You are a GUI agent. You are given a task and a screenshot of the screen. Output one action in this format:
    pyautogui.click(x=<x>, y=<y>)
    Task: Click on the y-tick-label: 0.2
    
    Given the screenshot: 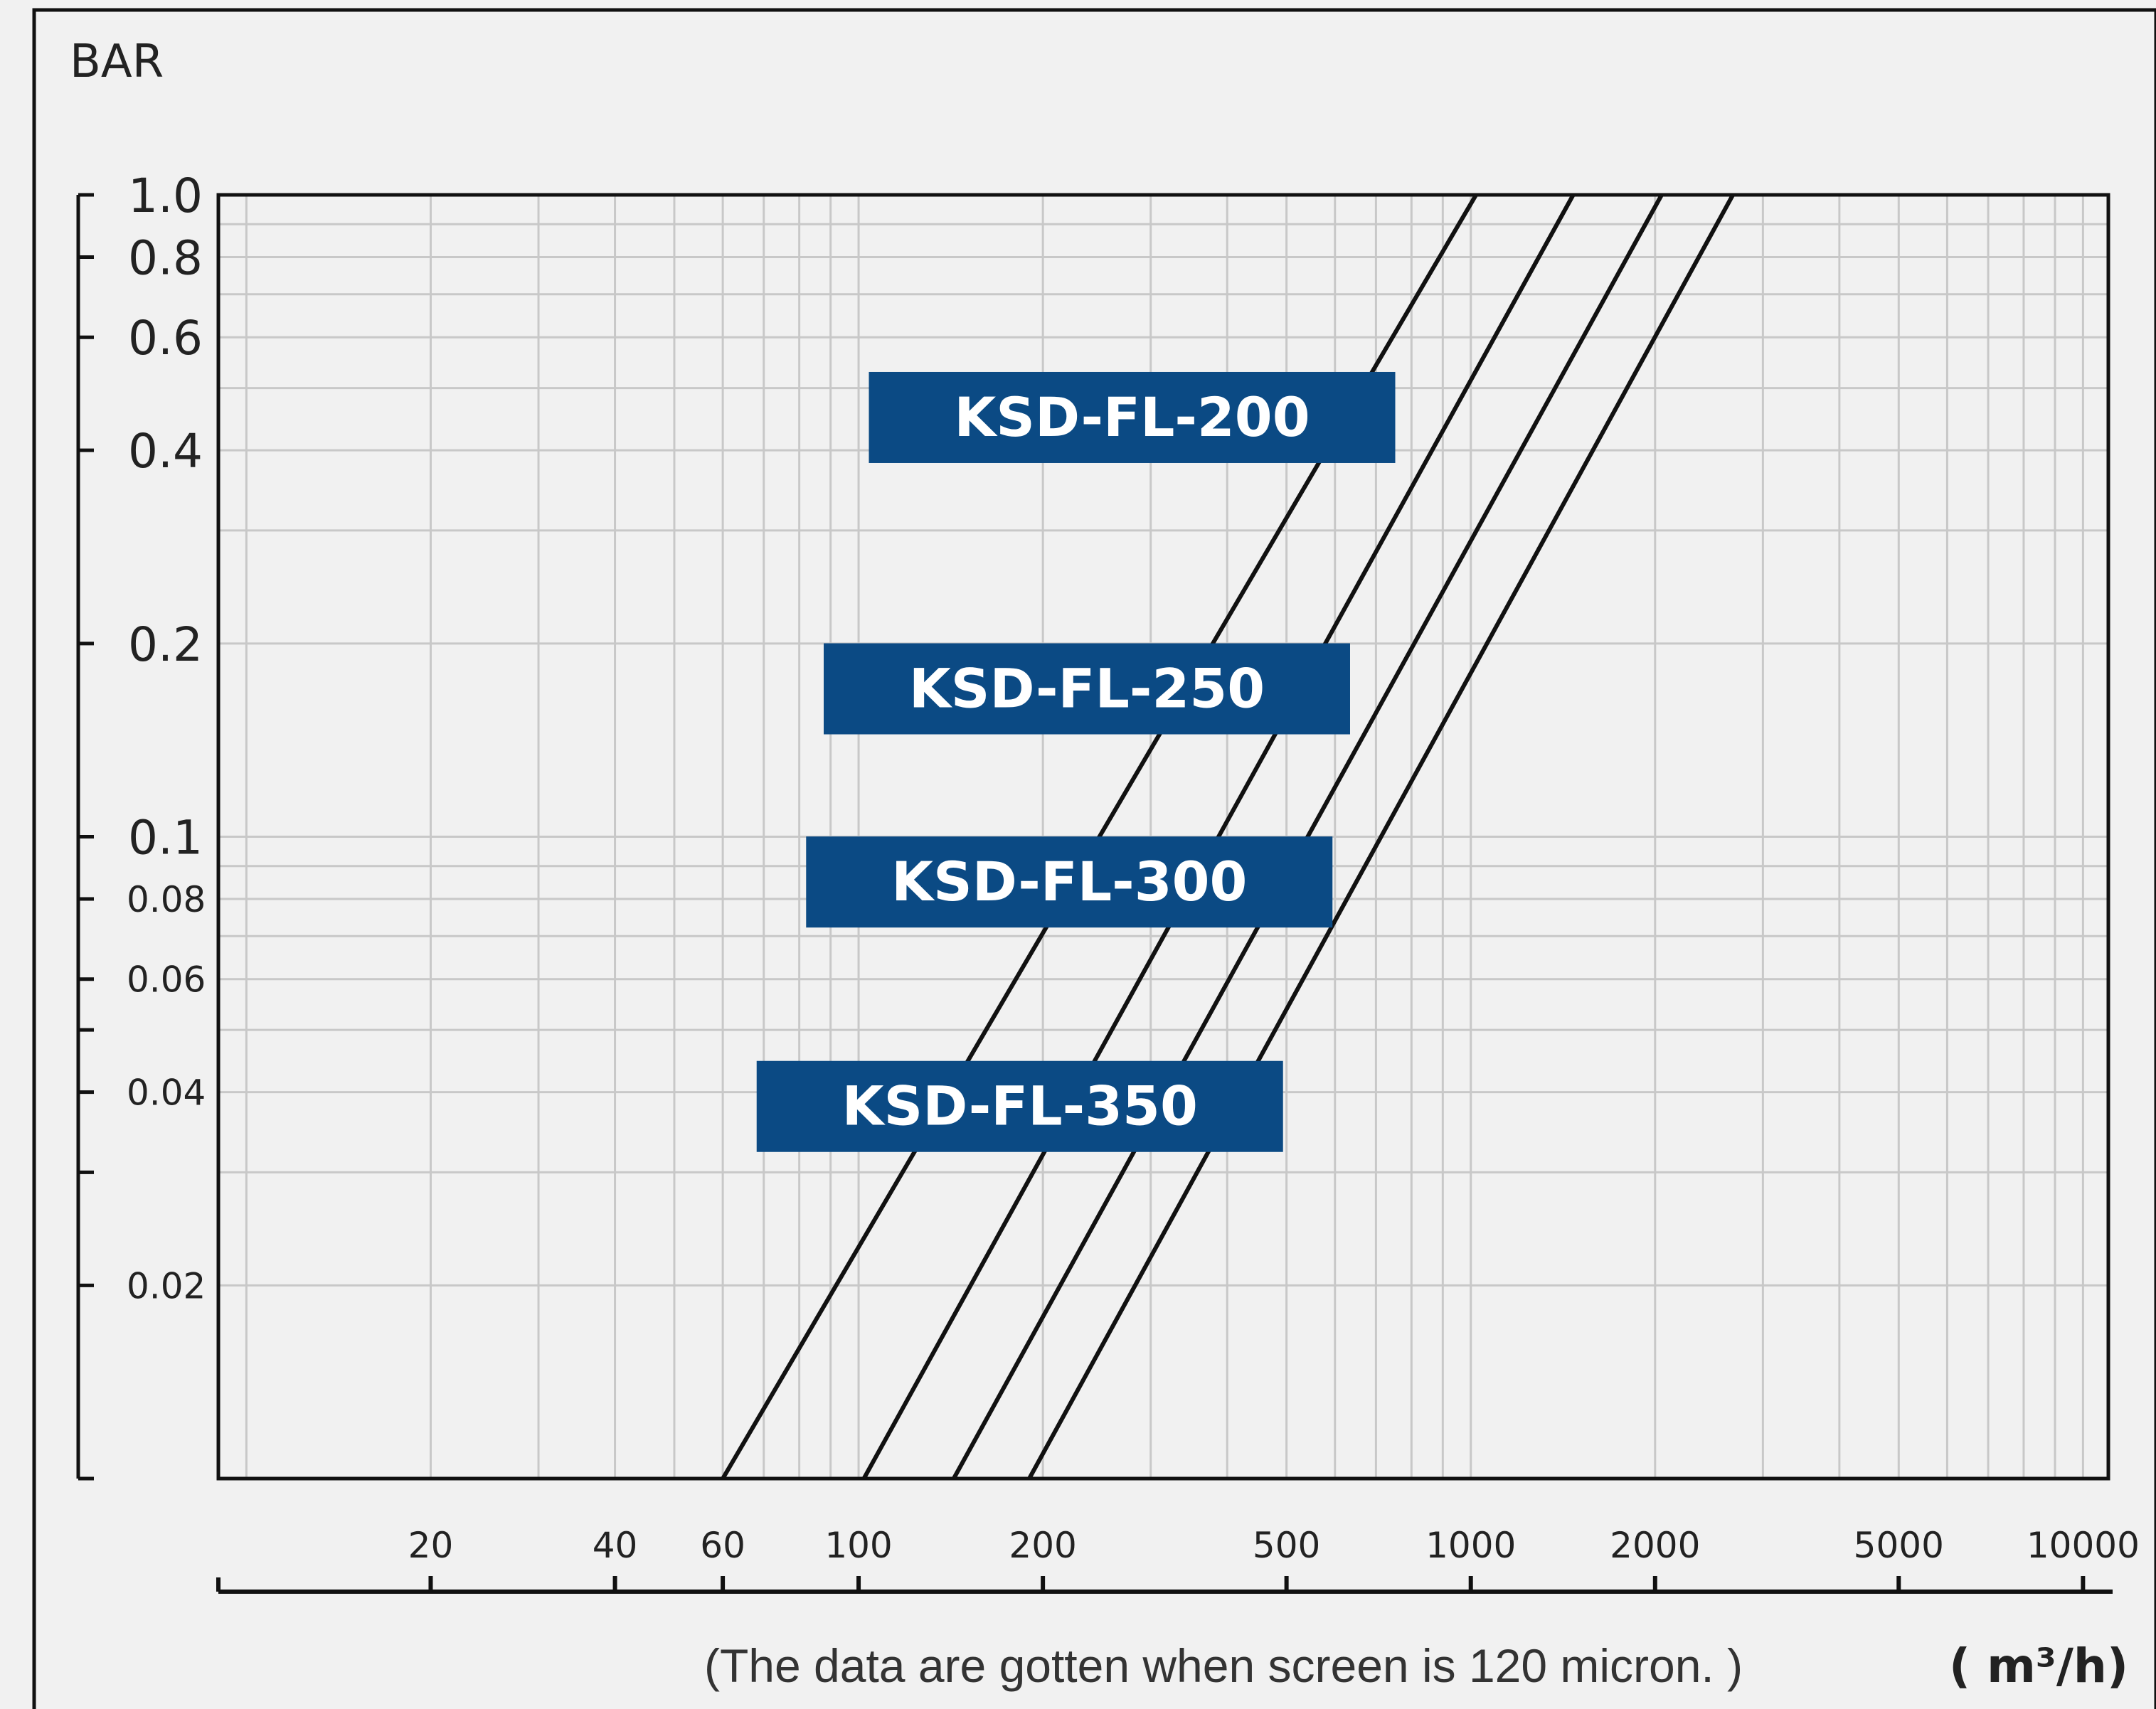 What is the action you would take?
    pyautogui.click(x=165, y=645)
    